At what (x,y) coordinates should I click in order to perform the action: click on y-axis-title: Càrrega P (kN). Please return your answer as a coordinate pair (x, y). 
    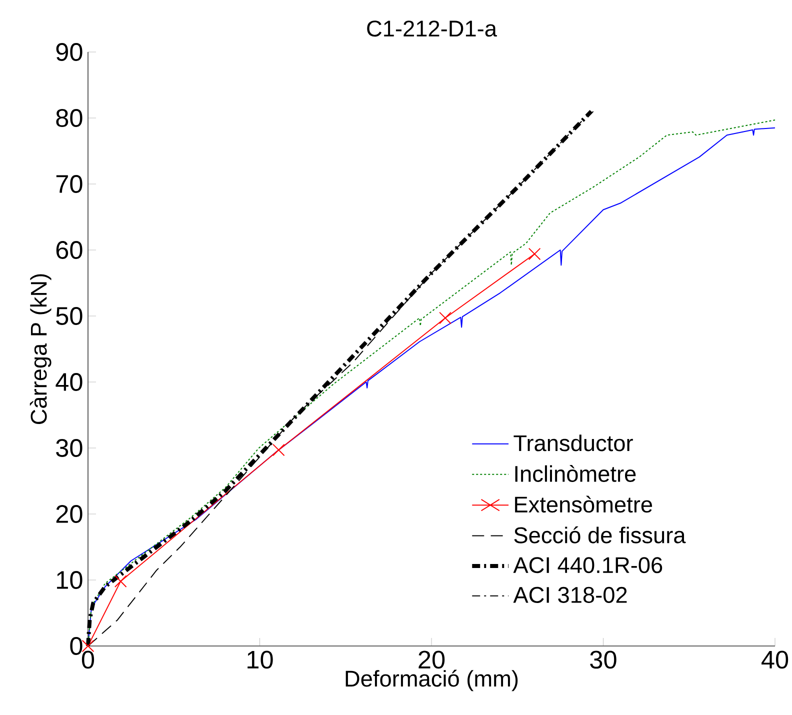
    Looking at the image, I should click on (41, 349).